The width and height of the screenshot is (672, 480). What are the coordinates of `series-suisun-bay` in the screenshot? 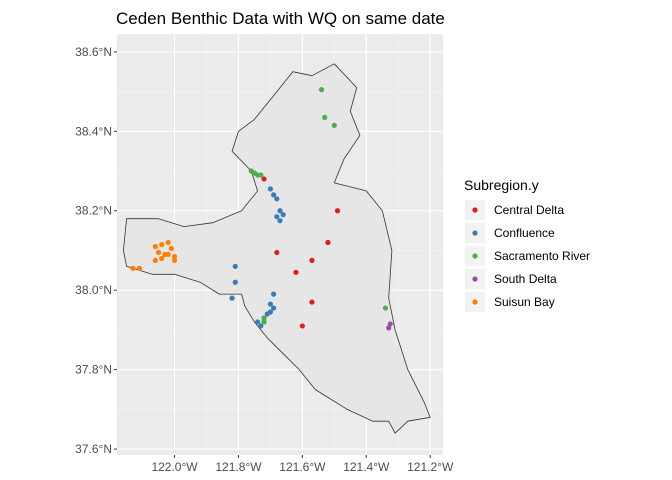 It's located at (154, 255).